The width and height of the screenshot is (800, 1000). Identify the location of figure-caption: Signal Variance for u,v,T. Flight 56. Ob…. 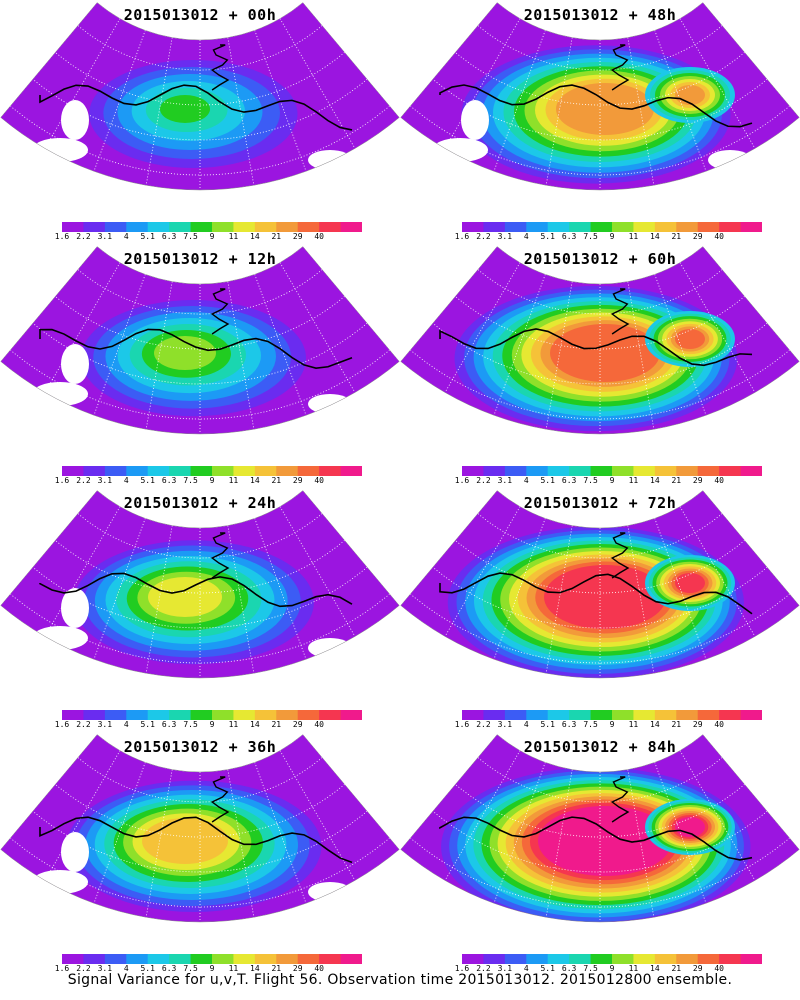
(400, 980).